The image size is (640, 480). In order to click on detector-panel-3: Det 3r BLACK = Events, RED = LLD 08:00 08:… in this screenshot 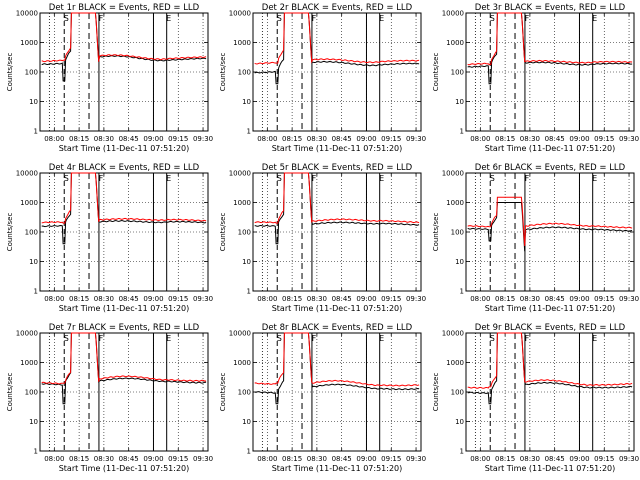, I will do `click(532, 80)`.